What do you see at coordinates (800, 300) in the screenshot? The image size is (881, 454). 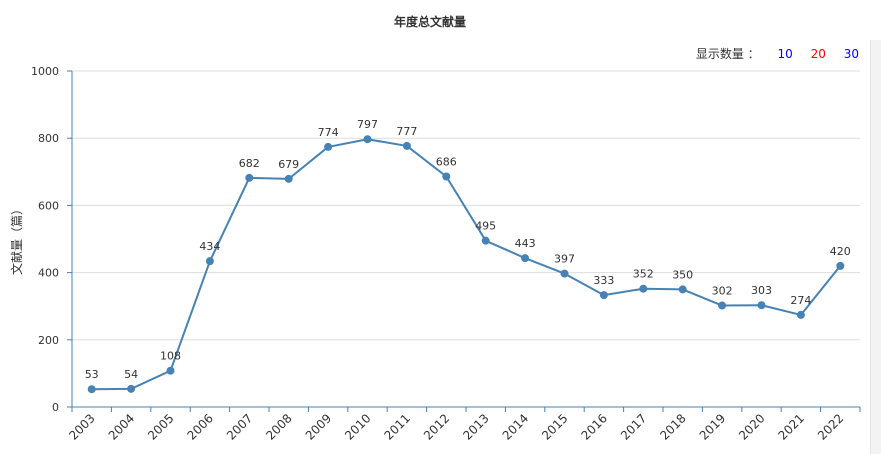 I see `data-label-2021: 274` at bounding box center [800, 300].